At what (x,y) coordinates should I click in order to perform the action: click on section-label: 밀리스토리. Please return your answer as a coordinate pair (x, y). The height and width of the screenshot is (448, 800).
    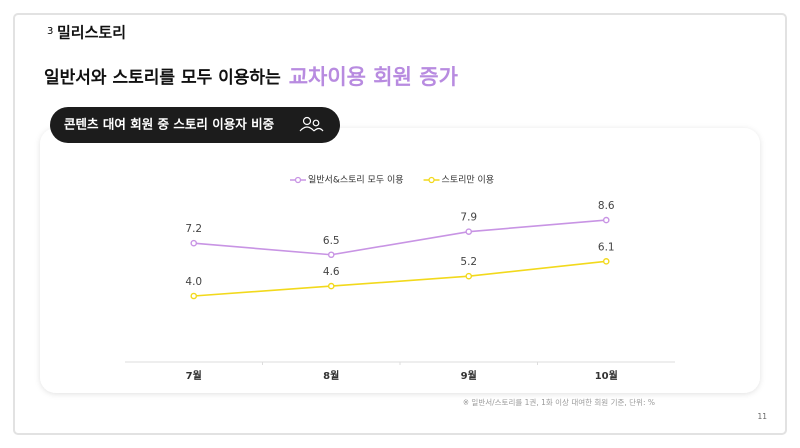
    Looking at the image, I should click on (91, 33).